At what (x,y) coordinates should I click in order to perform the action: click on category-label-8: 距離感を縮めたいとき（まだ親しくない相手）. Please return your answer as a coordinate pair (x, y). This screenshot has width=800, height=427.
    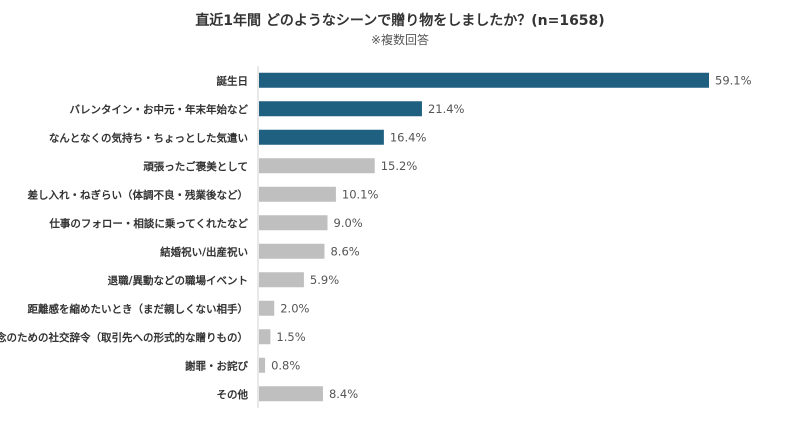
    Looking at the image, I should click on (138, 308).